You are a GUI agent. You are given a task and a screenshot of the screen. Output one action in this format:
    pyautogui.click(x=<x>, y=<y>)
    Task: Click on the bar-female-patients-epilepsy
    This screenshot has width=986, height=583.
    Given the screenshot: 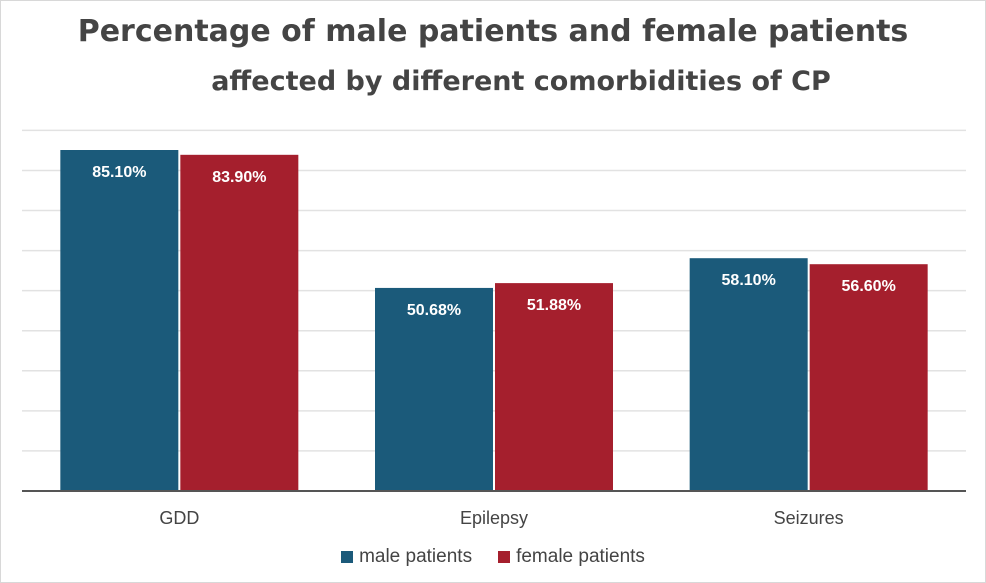 What is the action you would take?
    pyautogui.click(x=554, y=387)
    